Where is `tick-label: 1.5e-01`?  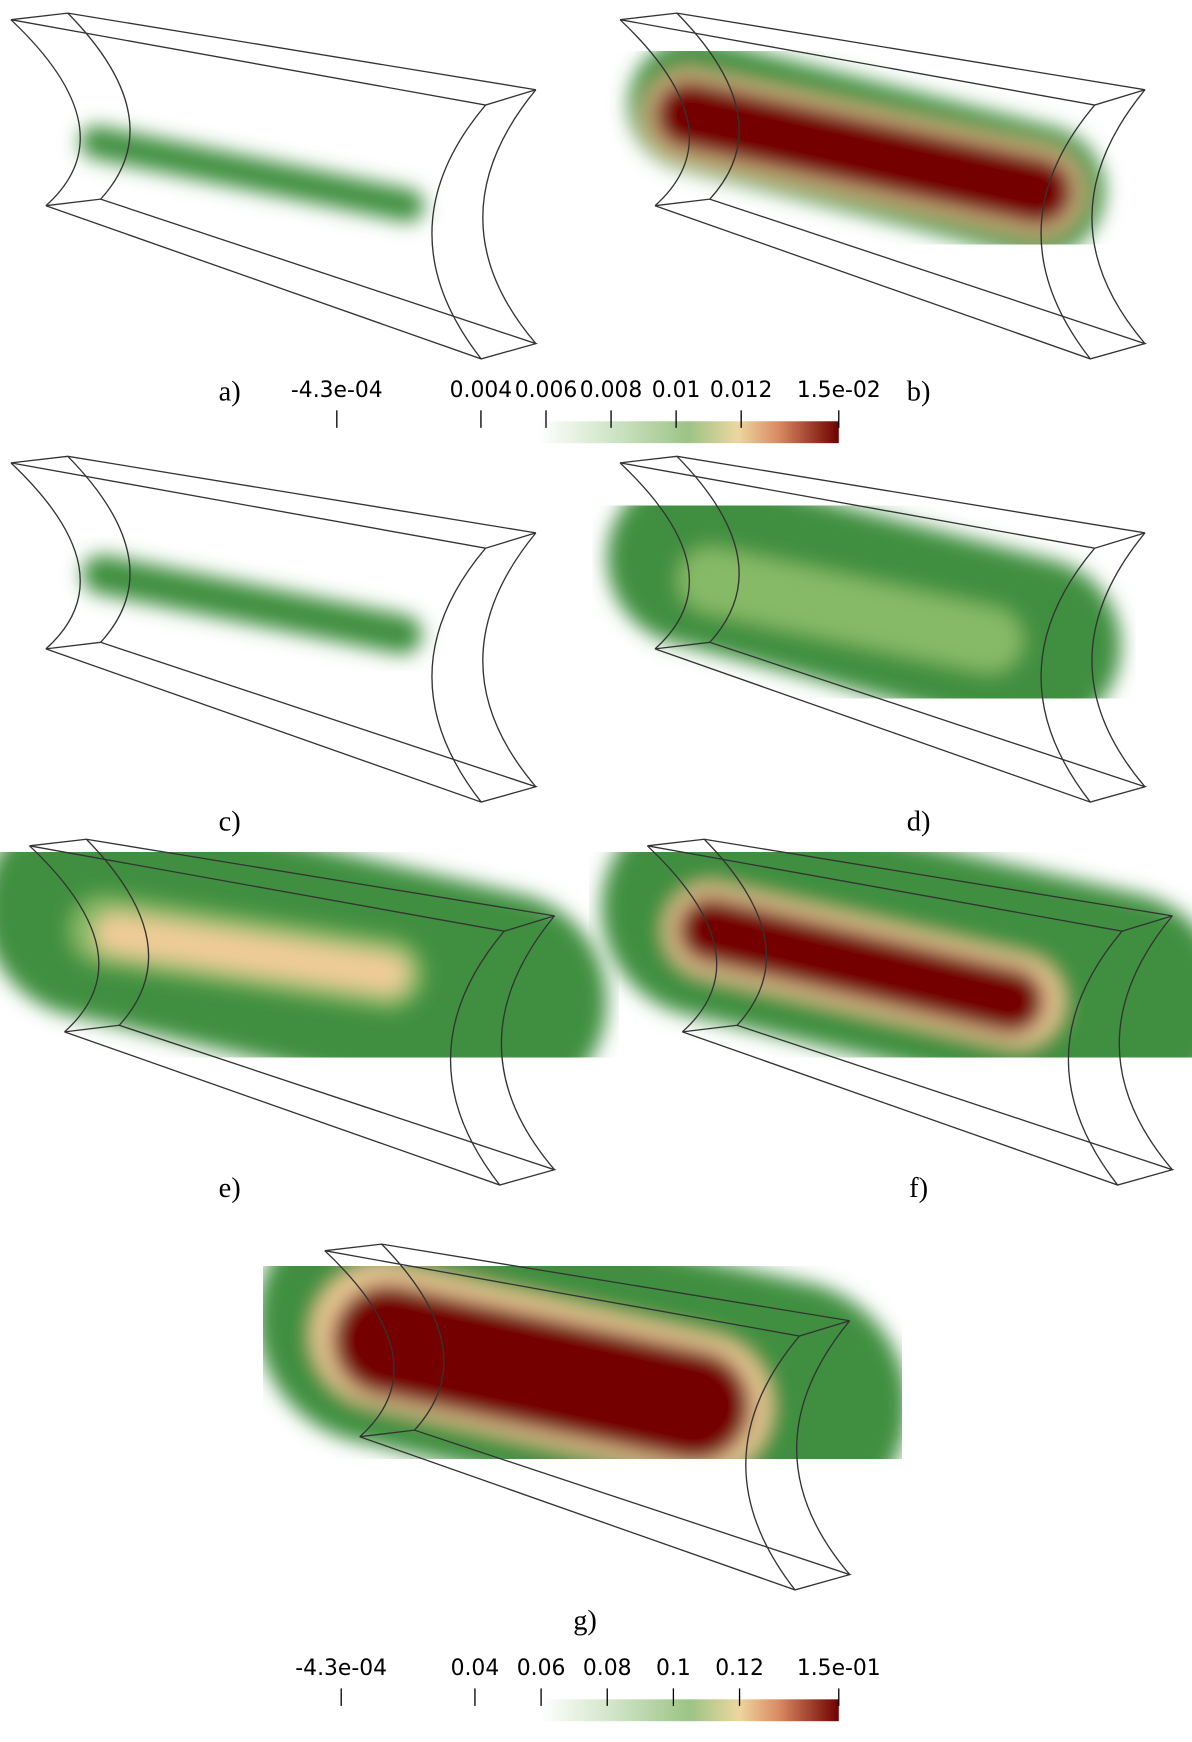
tick-label: 1.5e-01 is located at coordinates (839, 1668).